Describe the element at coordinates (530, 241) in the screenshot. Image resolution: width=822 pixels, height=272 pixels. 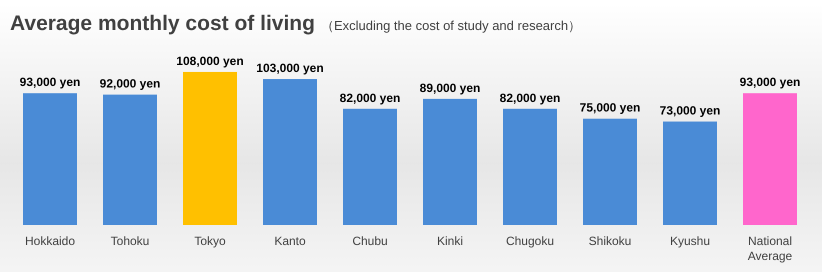
I see `x-tick-label: Chugoku` at that location.